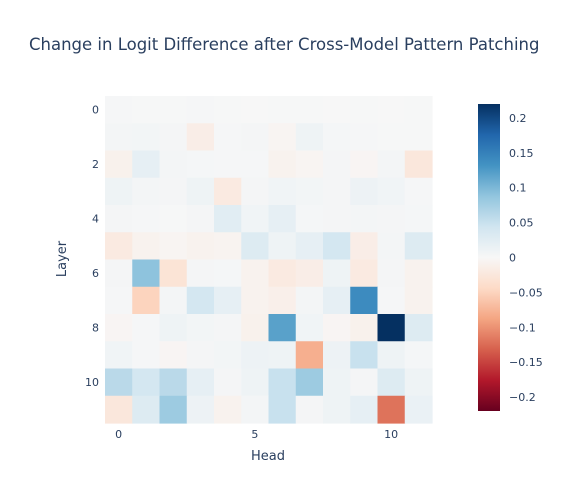 This screenshot has width=568, height=497. What do you see at coordinates (518, 118) in the screenshot?
I see `colorbar-tick-label: 0.2` at bounding box center [518, 118].